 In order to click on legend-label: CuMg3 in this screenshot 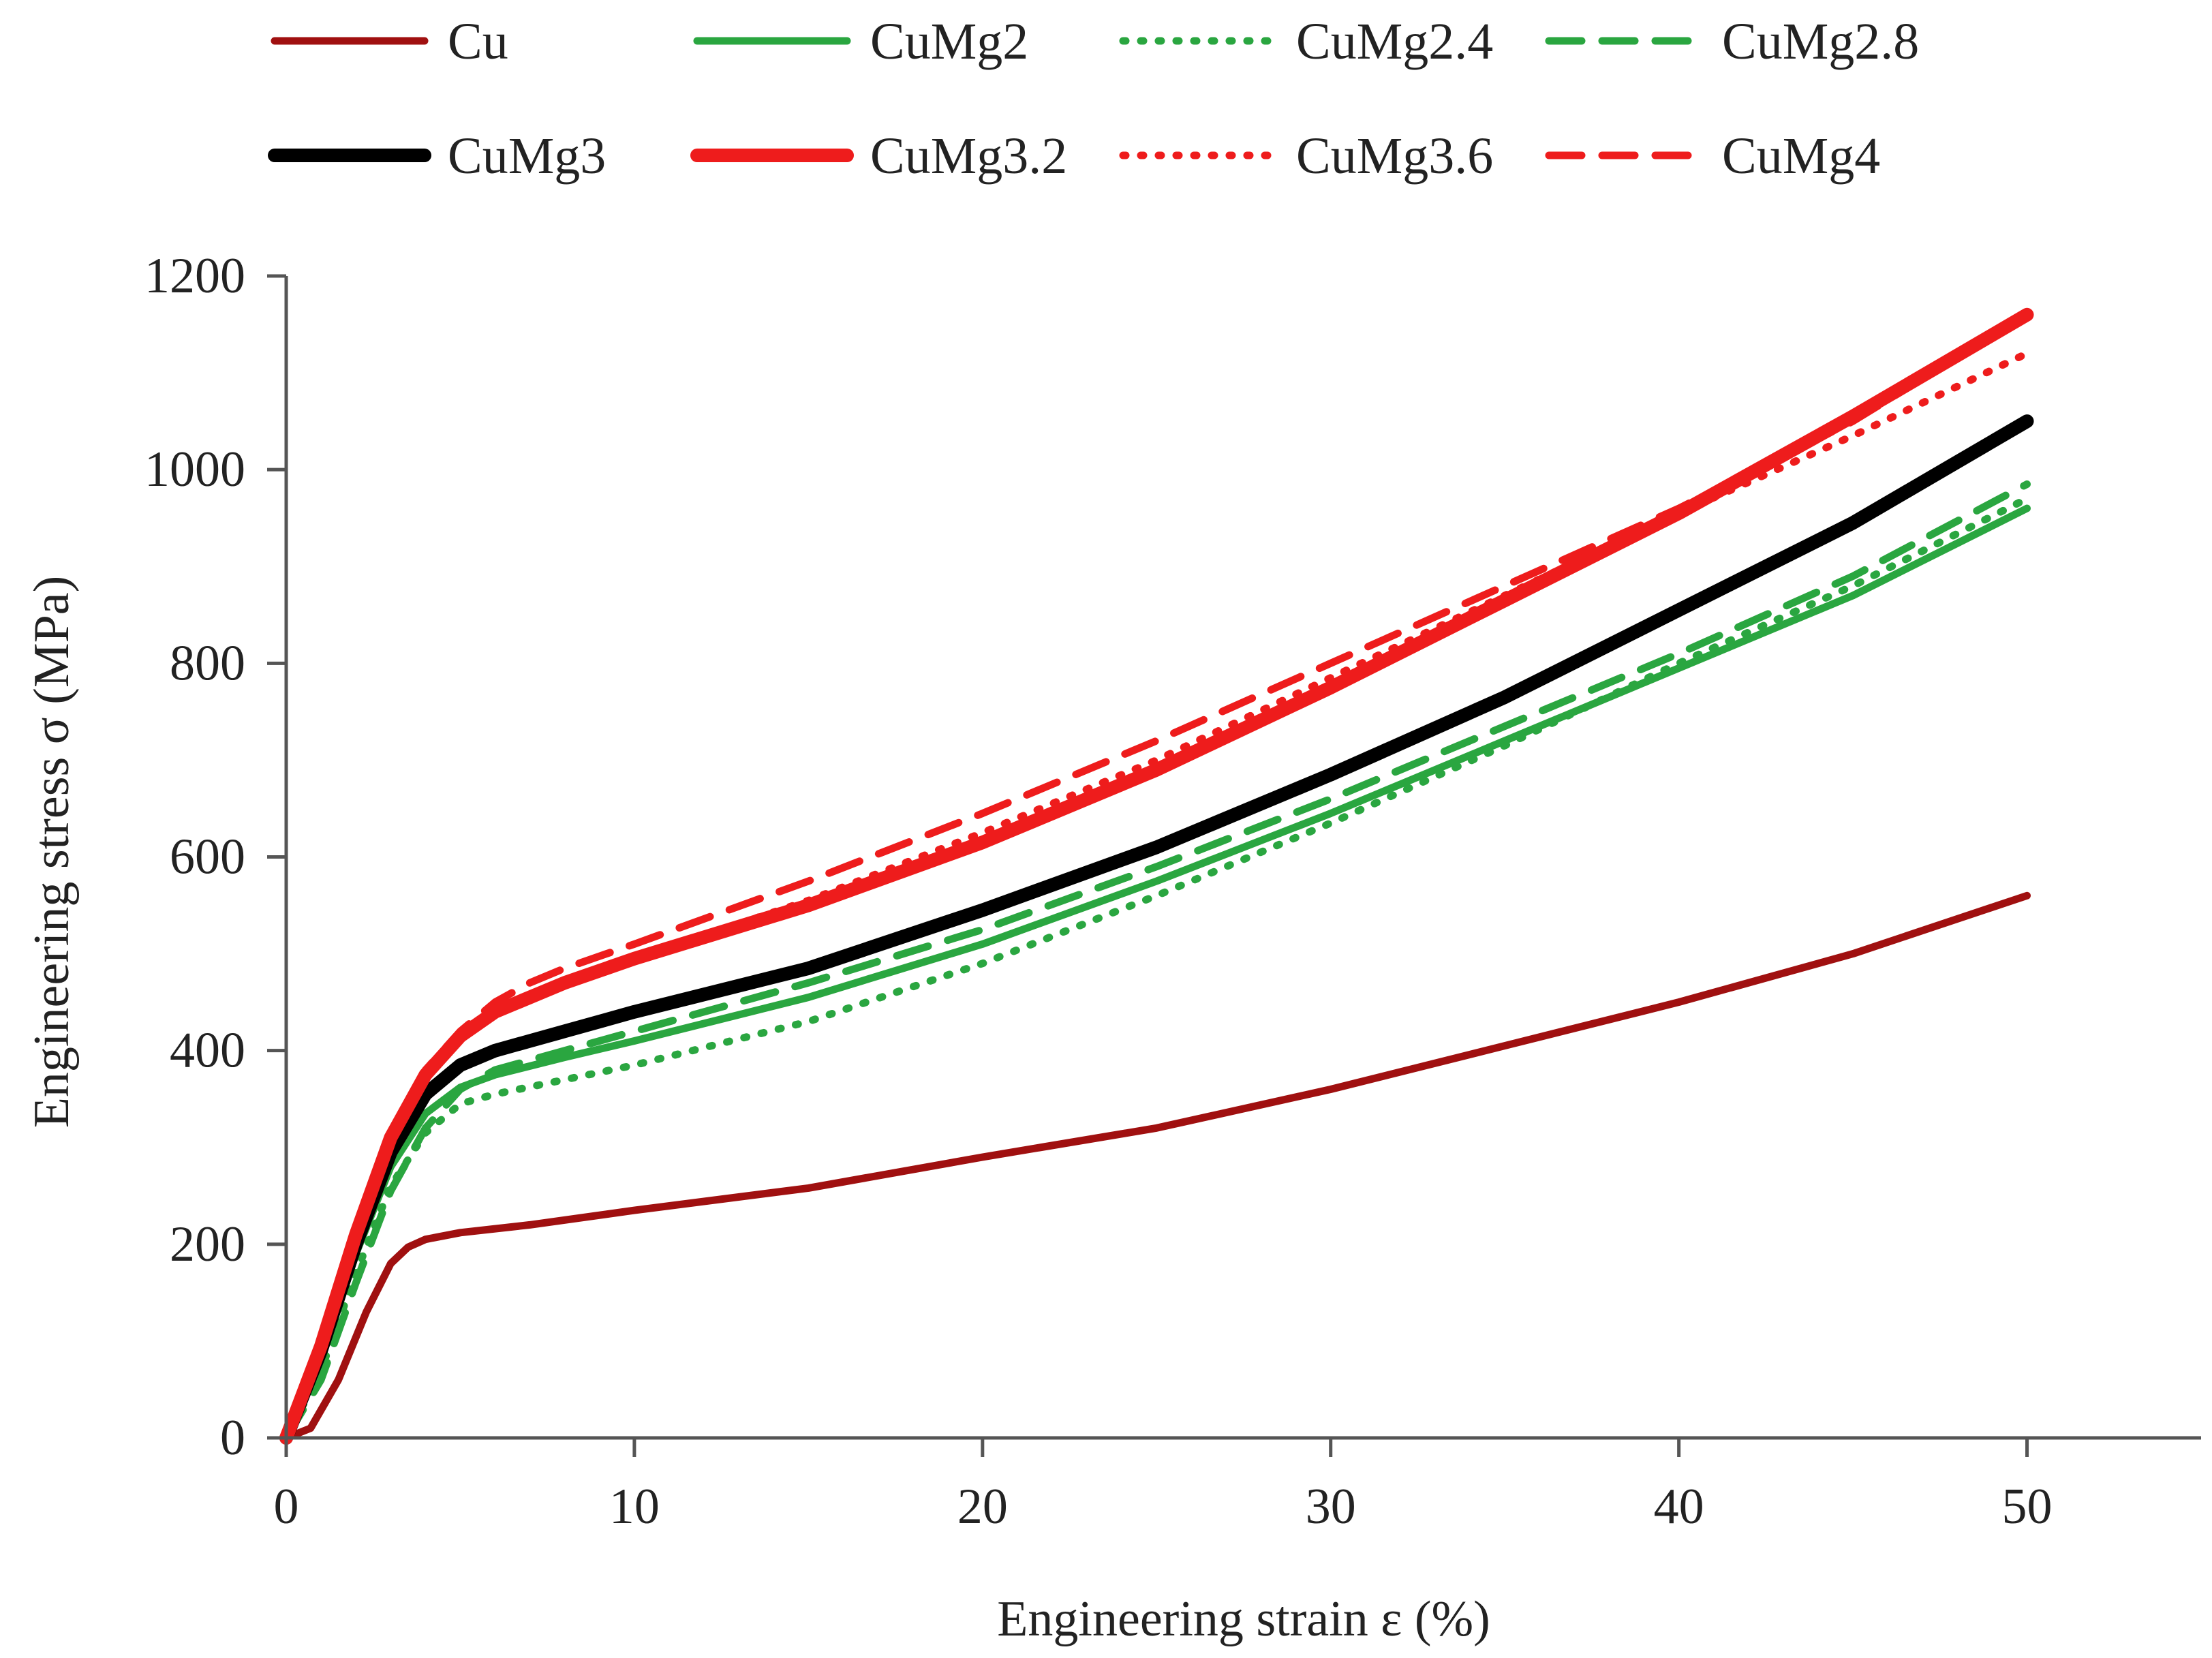, I will do `click(527, 156)`.